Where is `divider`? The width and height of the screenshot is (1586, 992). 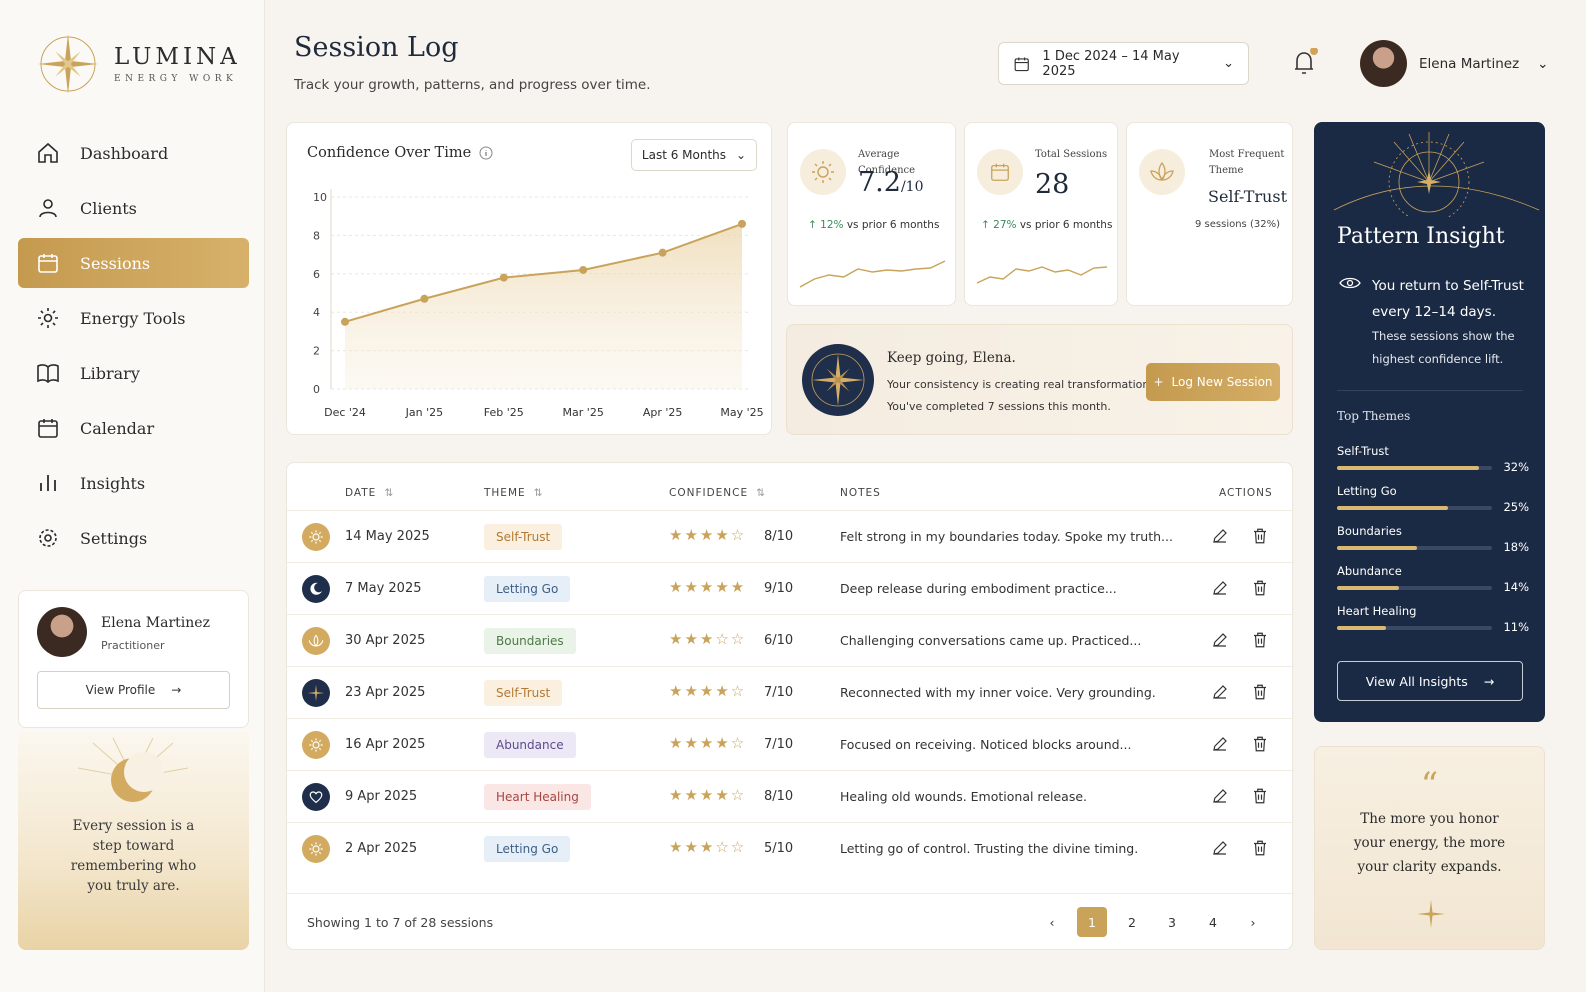
divider is located at coordinates (1430, 390).